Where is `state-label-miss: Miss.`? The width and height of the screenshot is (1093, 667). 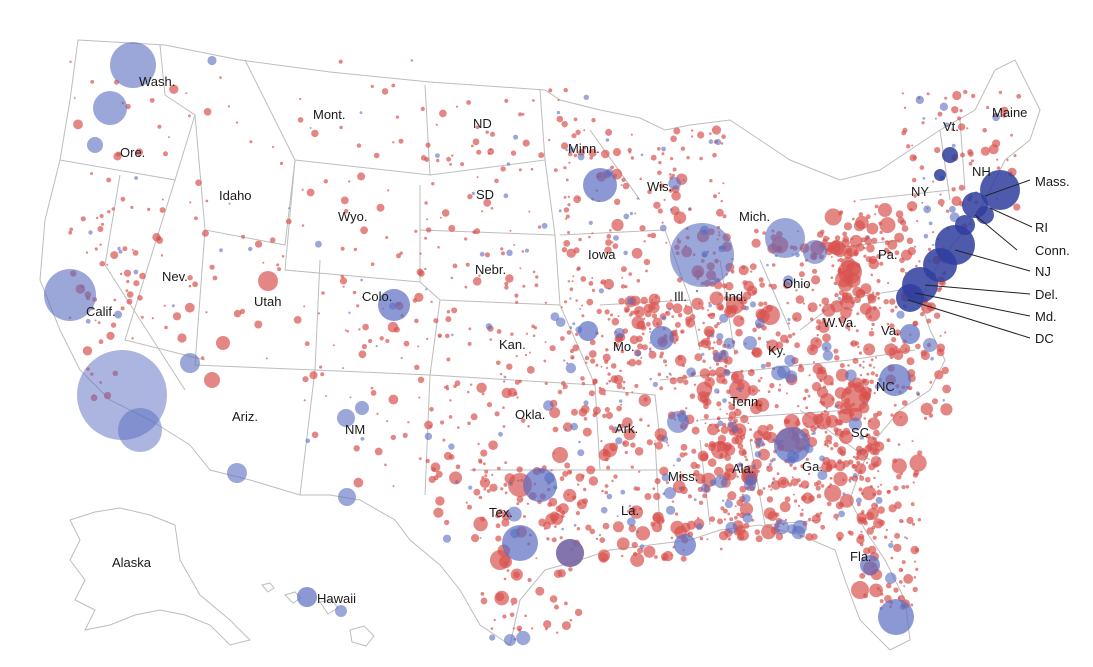
state-label-miss: Miss. is located at coordinates (683, 476).